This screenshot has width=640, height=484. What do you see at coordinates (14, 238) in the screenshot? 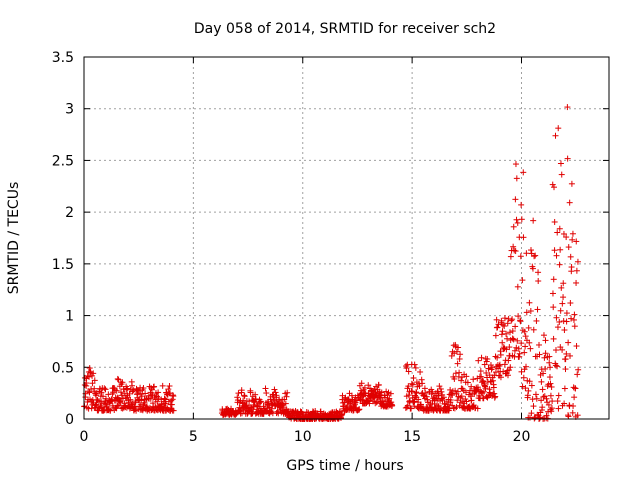
I see `y-axis-label: SRMTID / TECUs` at bounding box center [14, 238].